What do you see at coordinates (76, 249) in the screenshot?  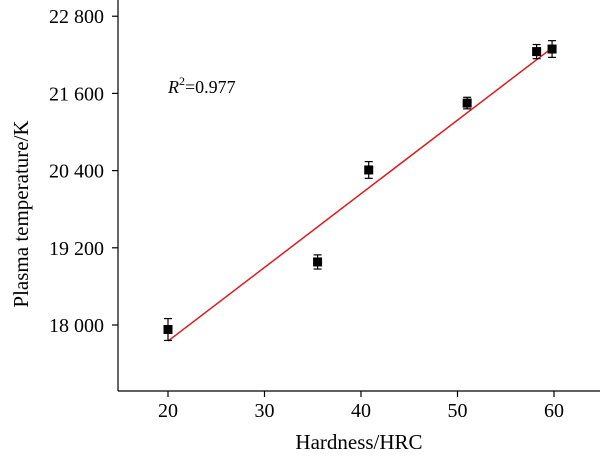 I see `y-tick-label: 19 200` at bounding box center [76, 249].